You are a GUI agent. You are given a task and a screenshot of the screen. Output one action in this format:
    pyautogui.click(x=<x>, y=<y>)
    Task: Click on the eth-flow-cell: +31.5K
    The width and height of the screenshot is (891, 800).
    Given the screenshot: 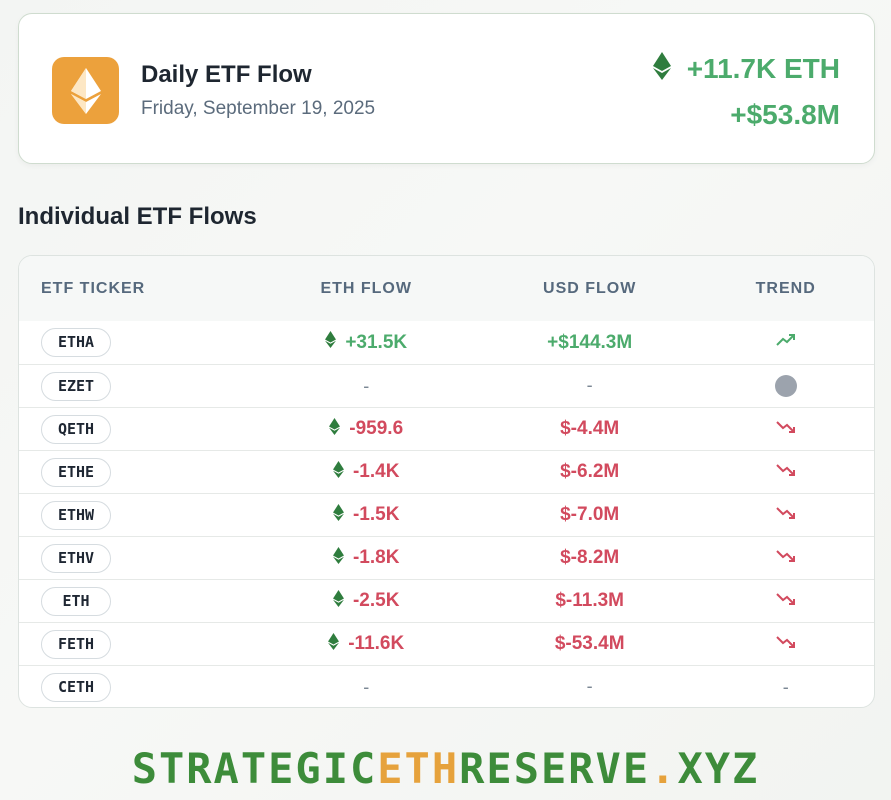 What is the action you would take?
    pyautogui.click(x=366, y=342)
    